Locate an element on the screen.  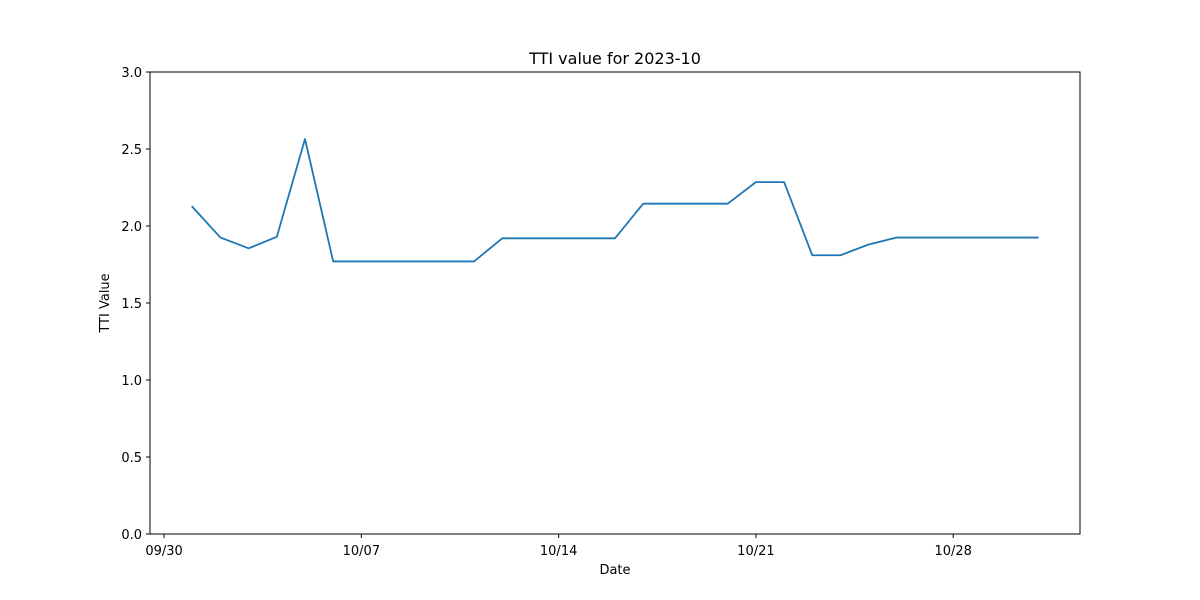
x-tick-label: 10/07 is located at coordinates (361, 551).